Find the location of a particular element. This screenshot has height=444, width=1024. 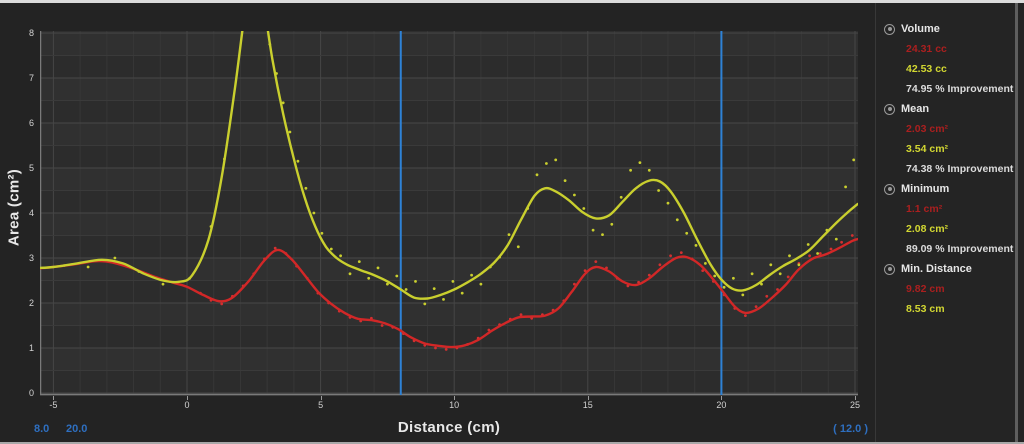

x-tick-label: 10 is located at coordinates (454, 405).